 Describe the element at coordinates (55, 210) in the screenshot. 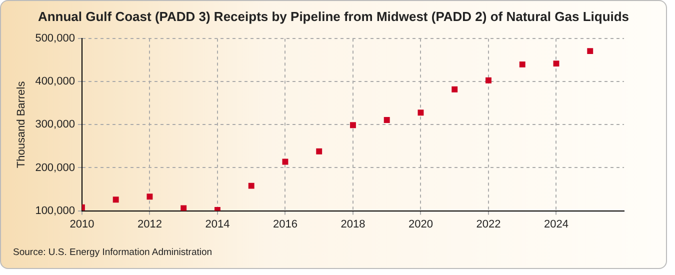

I see `y-tick-label: 100,000` at that location.